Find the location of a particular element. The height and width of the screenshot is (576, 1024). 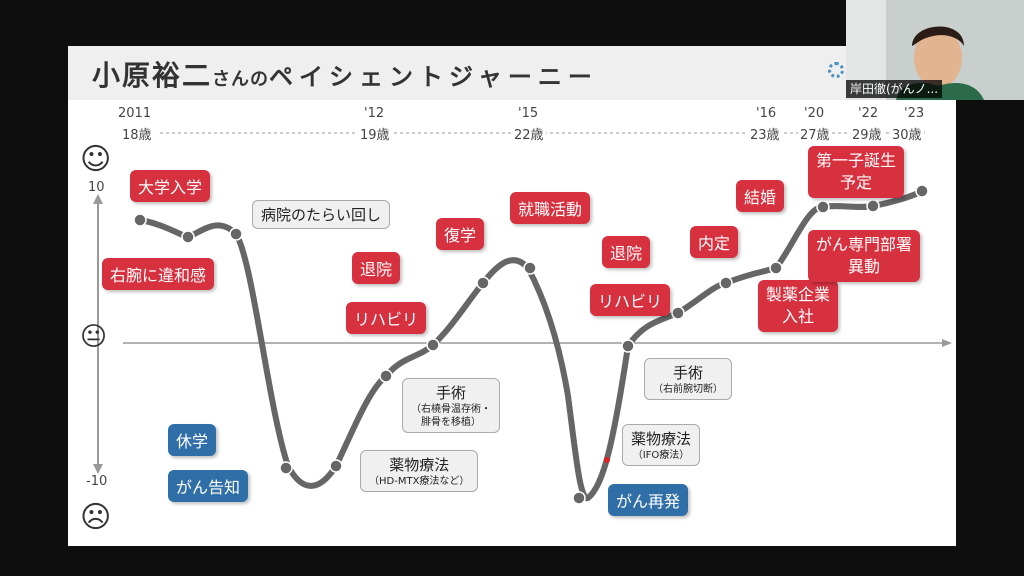

point-shujutsu2 is located at coordinates (628, 346).